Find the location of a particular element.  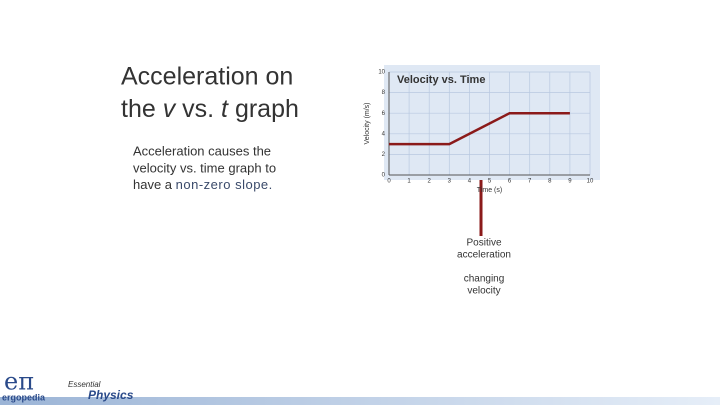

y-tick-label: 0 is located at coordinates (384, 176).